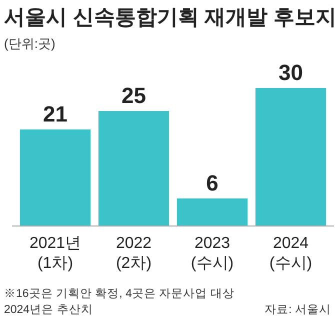 The height and width of the screenshot is (329, 335). Describe the element at coordinates (30, 43) in the screenshot. I see `chart-subtitle: (단위:곳)` at that location.